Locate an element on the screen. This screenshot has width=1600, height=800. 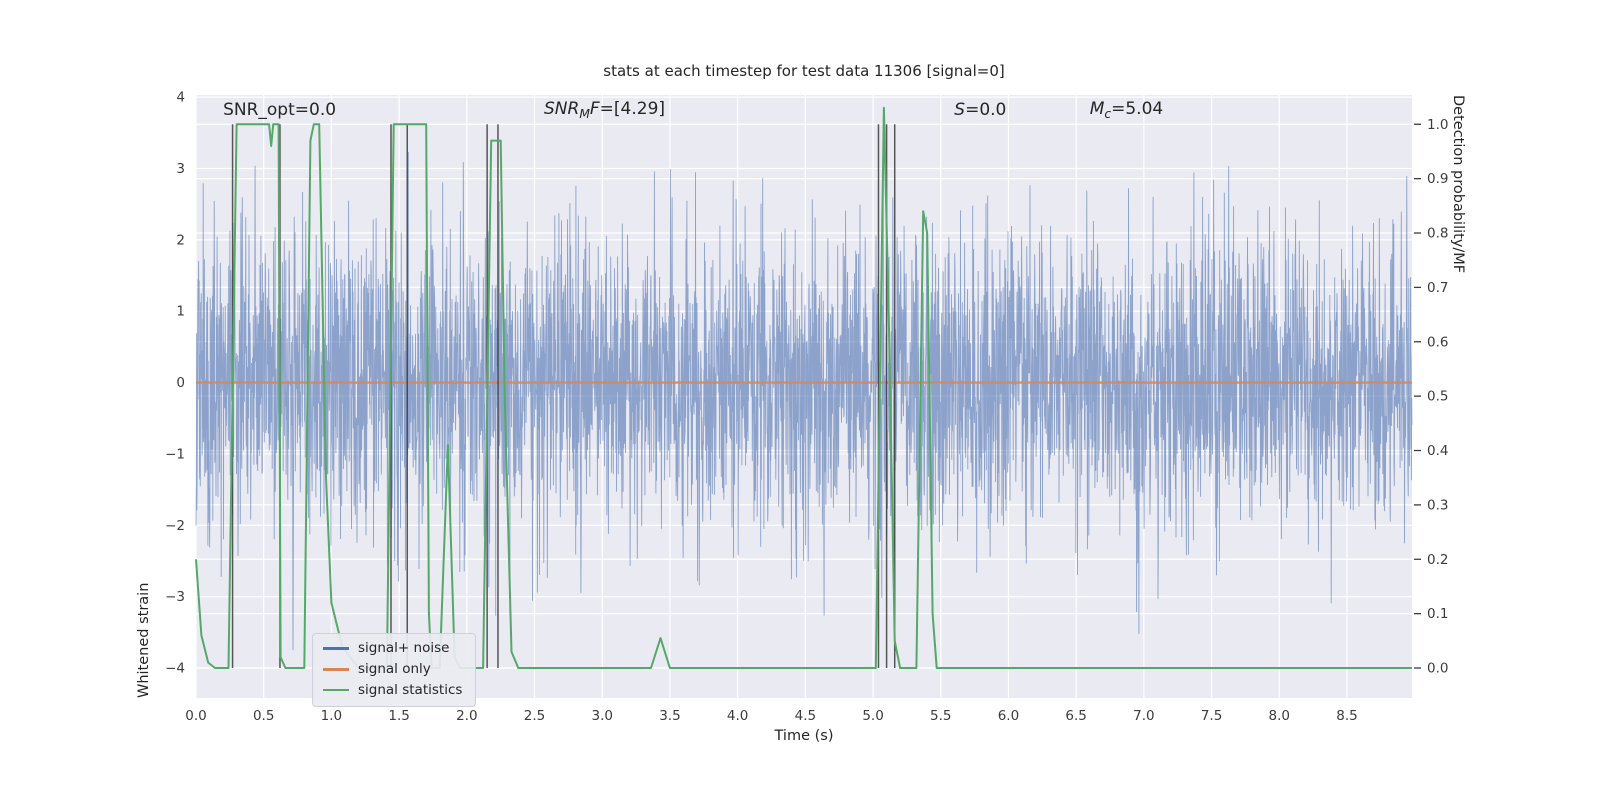
right-y-tick-label: 0.7 is located at coordinates (1437, 288).